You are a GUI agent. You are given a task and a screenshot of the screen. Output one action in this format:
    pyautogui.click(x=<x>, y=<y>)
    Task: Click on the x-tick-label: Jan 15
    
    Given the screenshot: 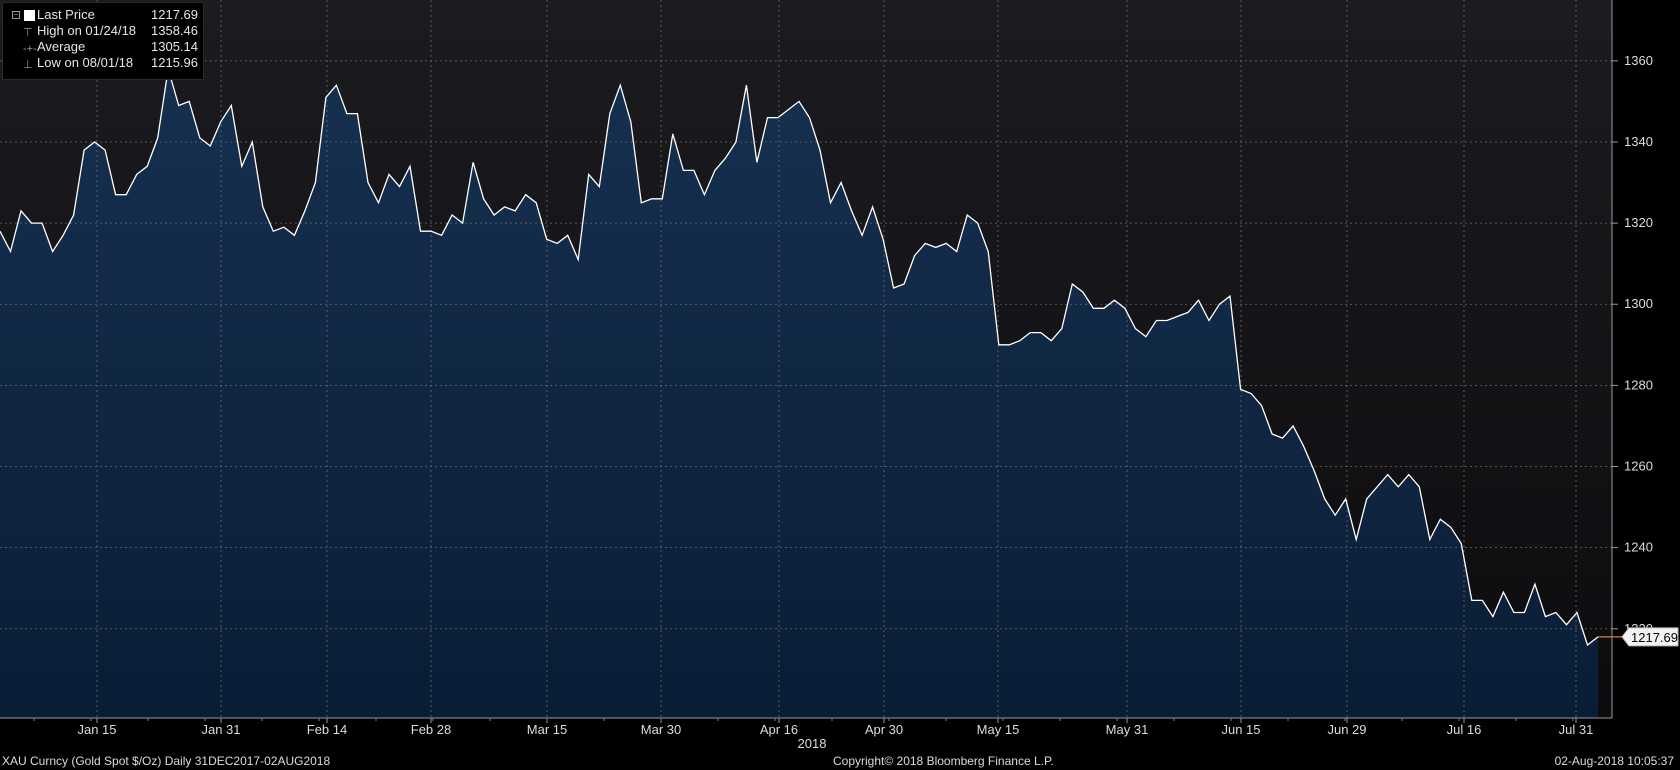 What is the action you would take?
    pyautogui.click(x=96, y=729)
    